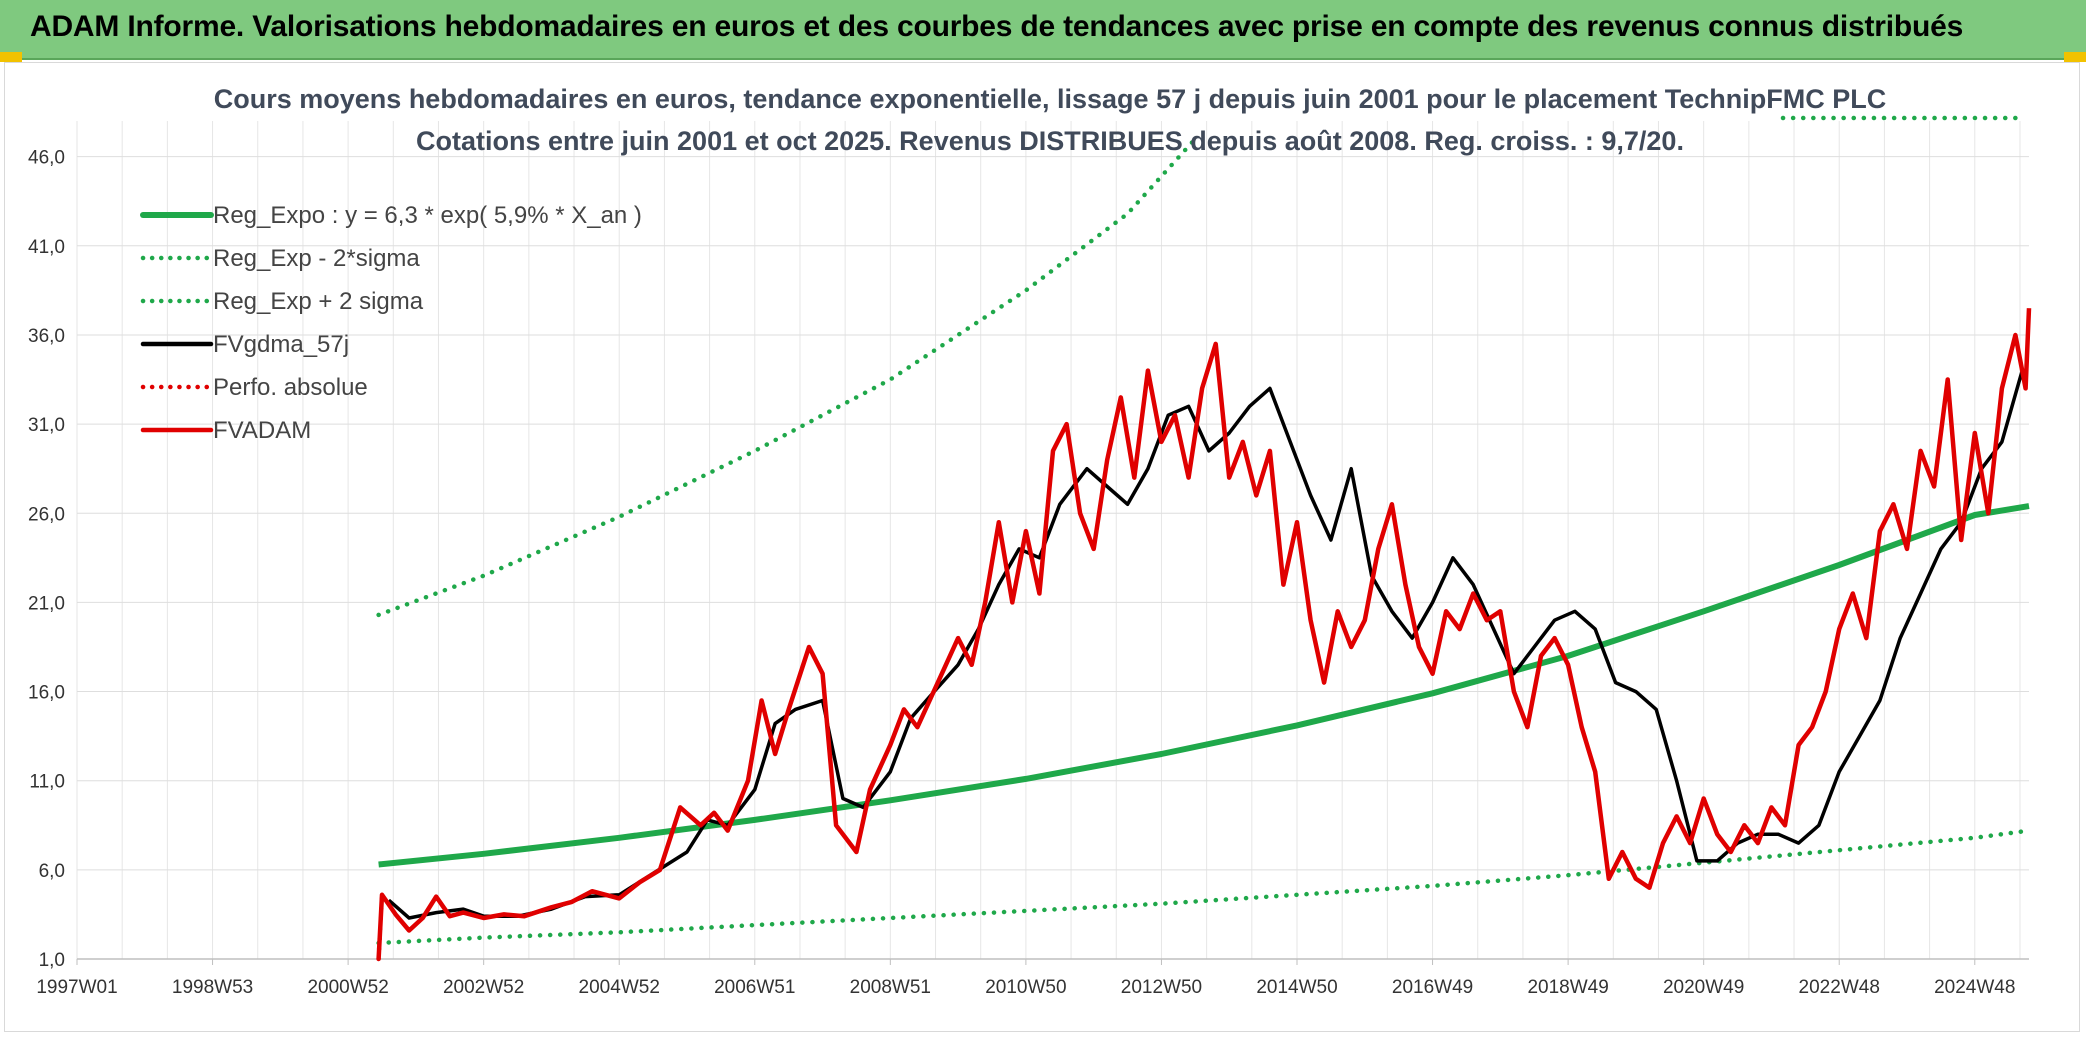  Describe the element at coordinates (1161, 987) in the screenshot. I see `x-tick-label: 2012W50` at that location.